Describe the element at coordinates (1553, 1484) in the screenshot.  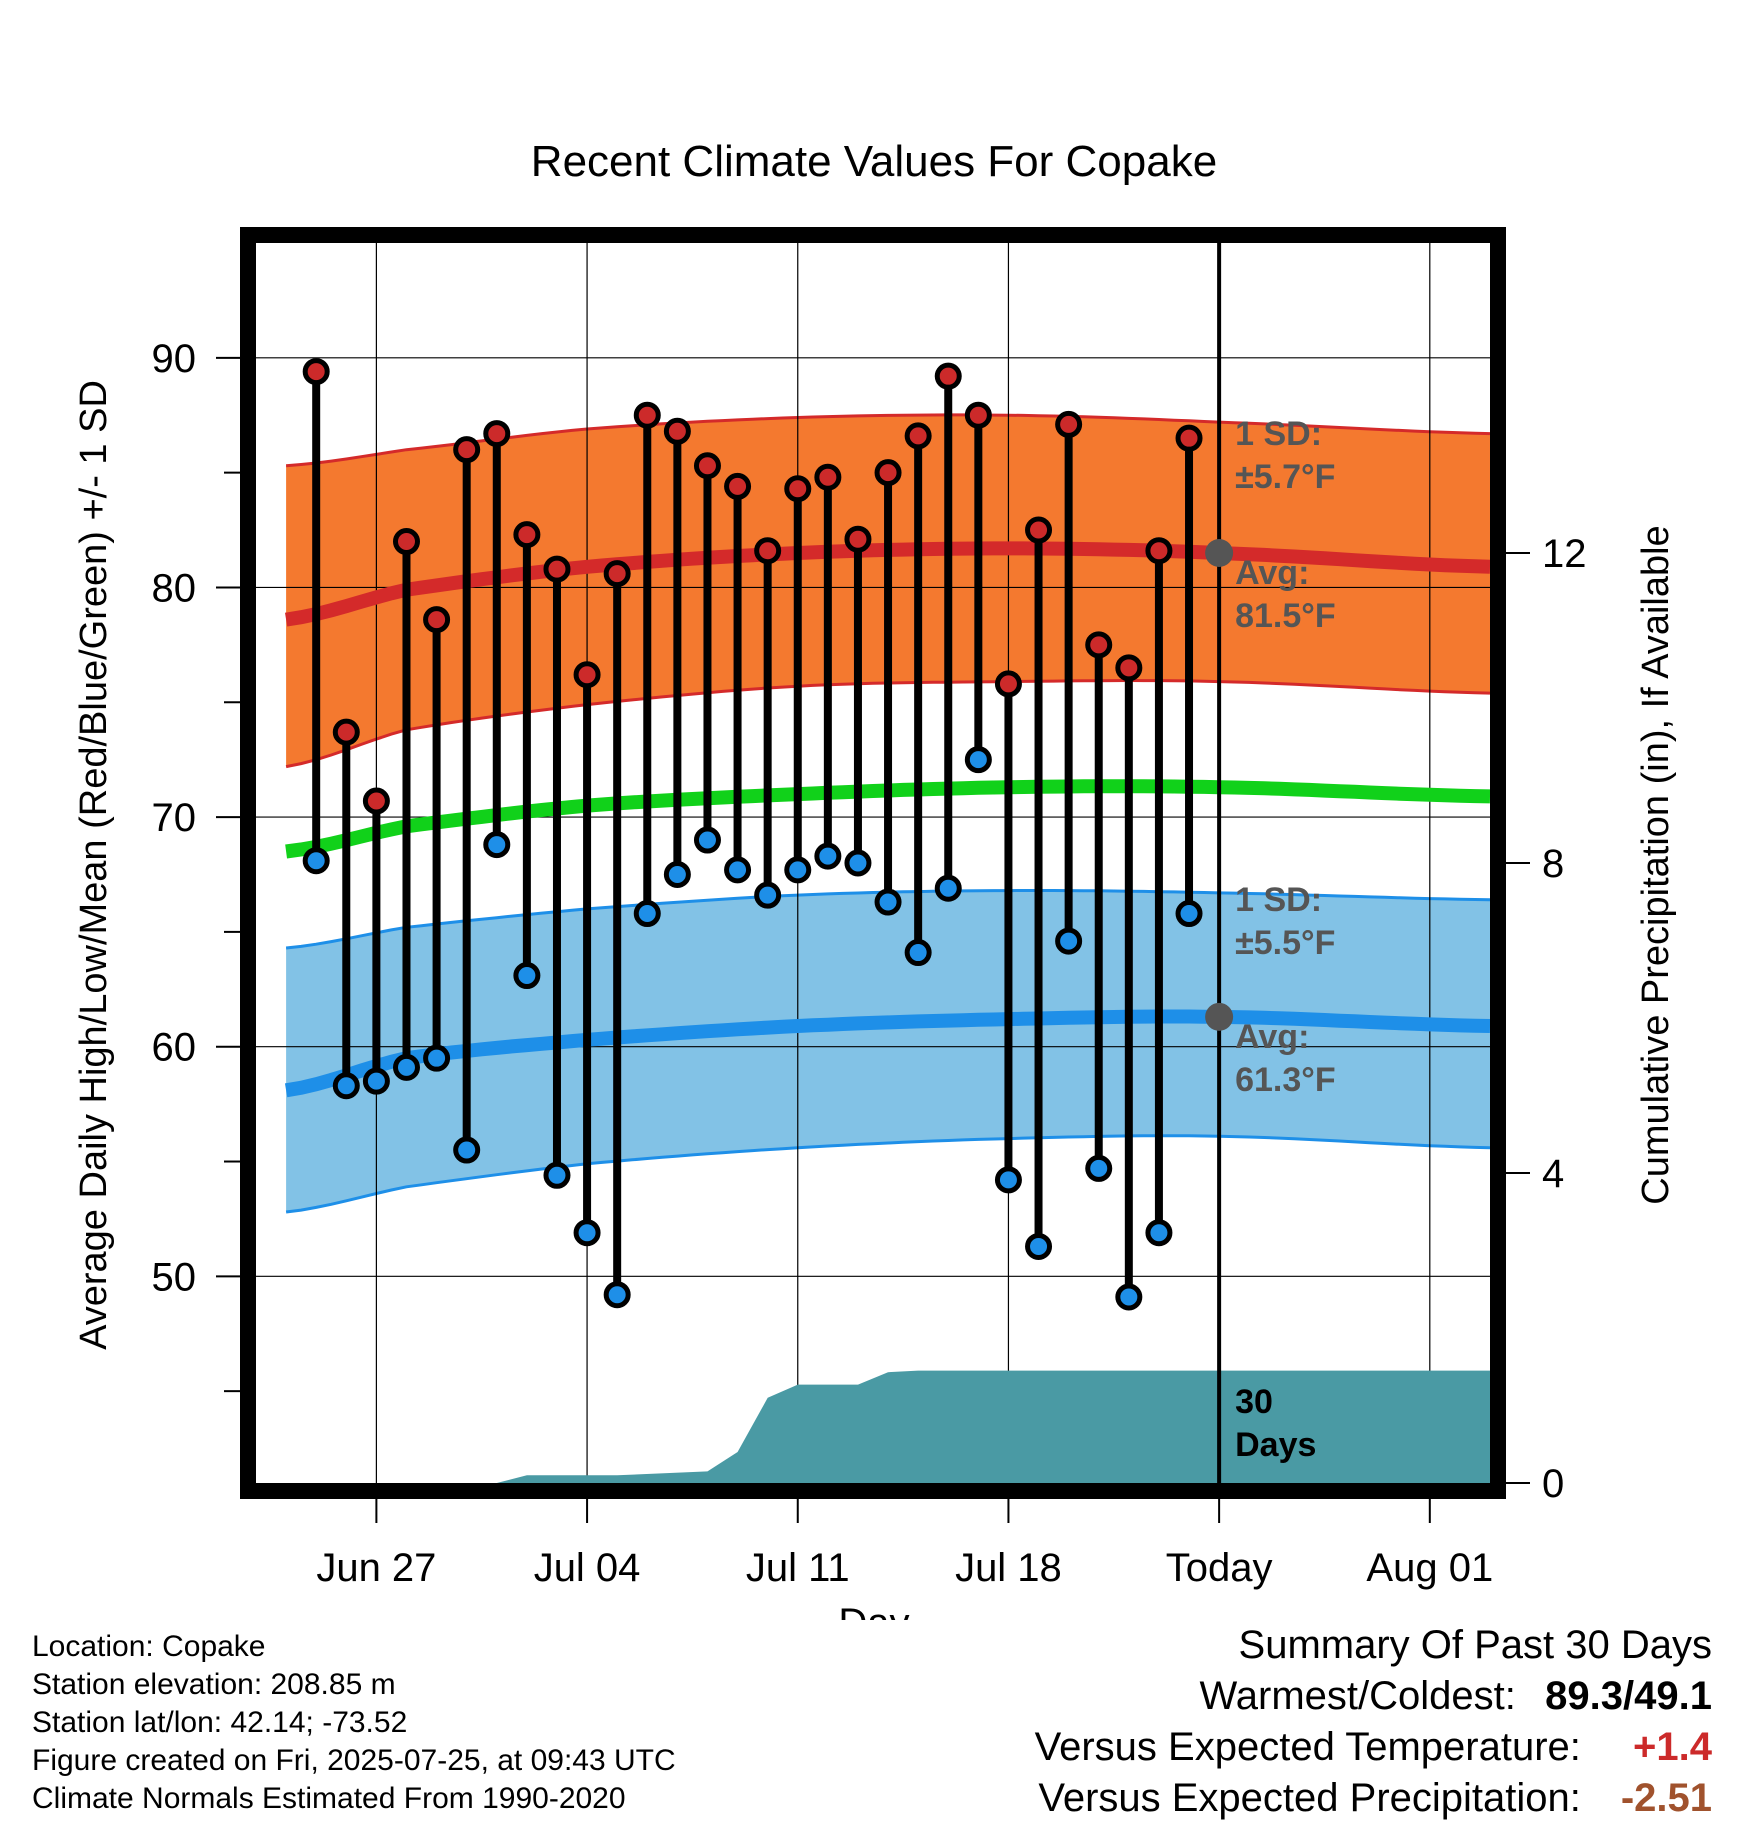
I see `y2-tick-label: 0` at that location.